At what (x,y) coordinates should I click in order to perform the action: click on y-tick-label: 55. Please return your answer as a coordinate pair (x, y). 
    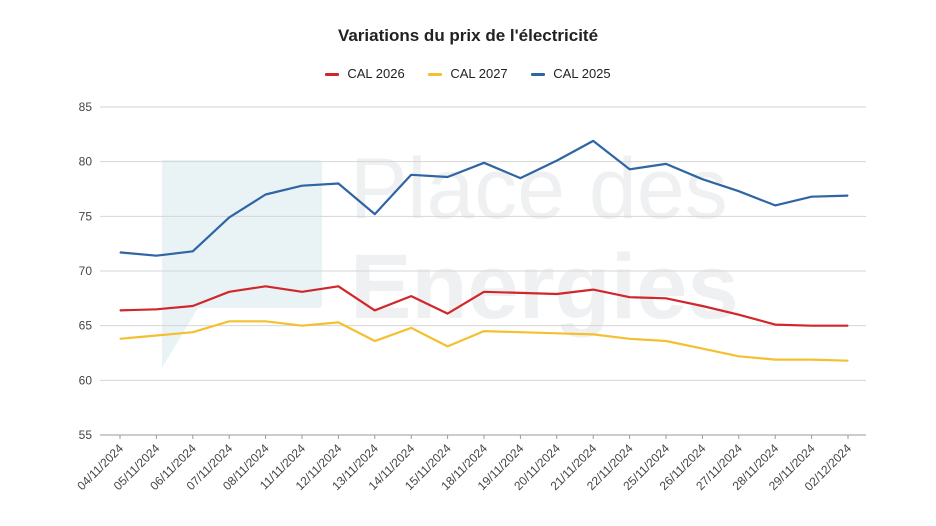
    Looking at the image, I should click on (86, 435).